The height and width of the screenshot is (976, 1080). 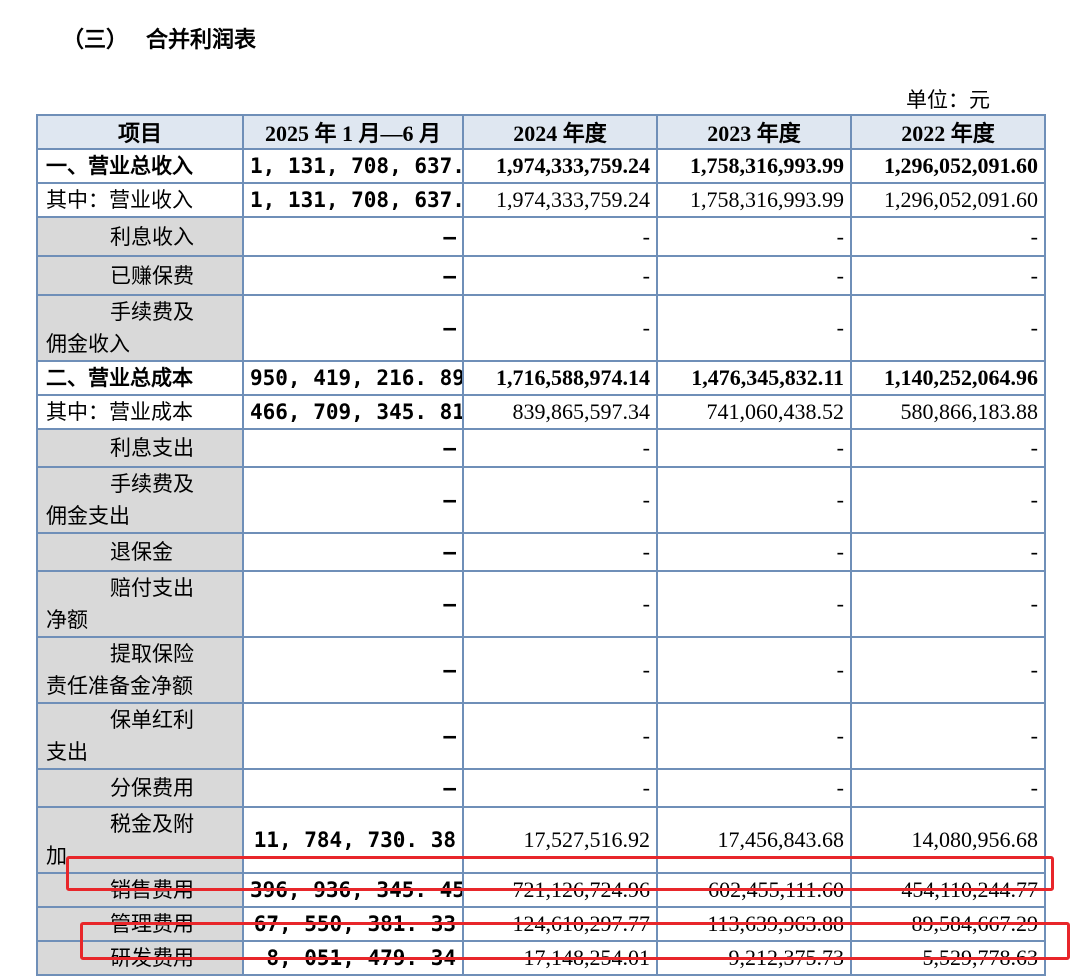 I want to click on row-label: 一、营业总收入, so click(x=140, y=166).